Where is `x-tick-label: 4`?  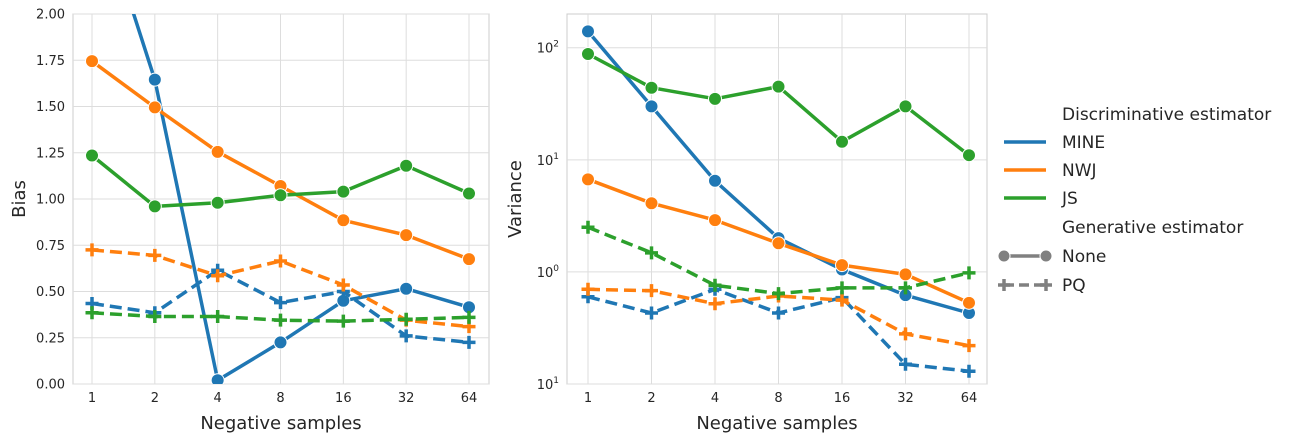
x-tick-label: 4 is located at coordinates (218, 398).